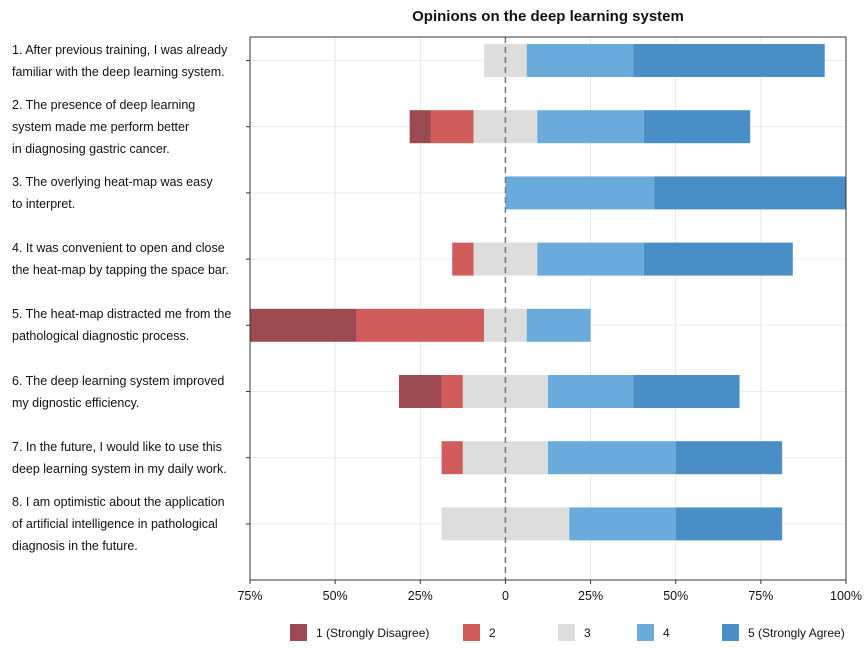  I want to click on legend-item-3: 3, so click(574, 632).